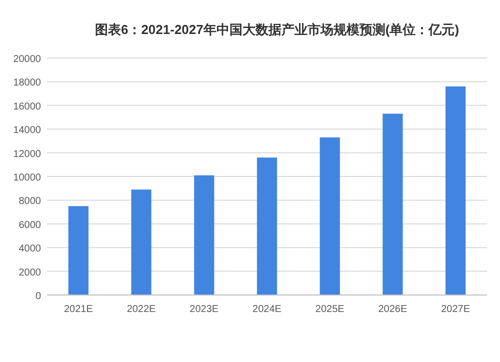  I want to click on y-tick-label: 20000, so click(27, 59).